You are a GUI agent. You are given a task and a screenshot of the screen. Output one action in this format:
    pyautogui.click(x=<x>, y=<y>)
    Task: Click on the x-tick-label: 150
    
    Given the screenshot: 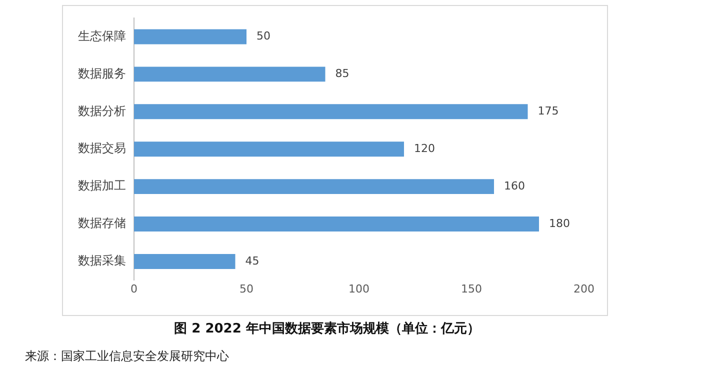 What is the action you would take?
    pyautogui.click(x=471, y=289)
    